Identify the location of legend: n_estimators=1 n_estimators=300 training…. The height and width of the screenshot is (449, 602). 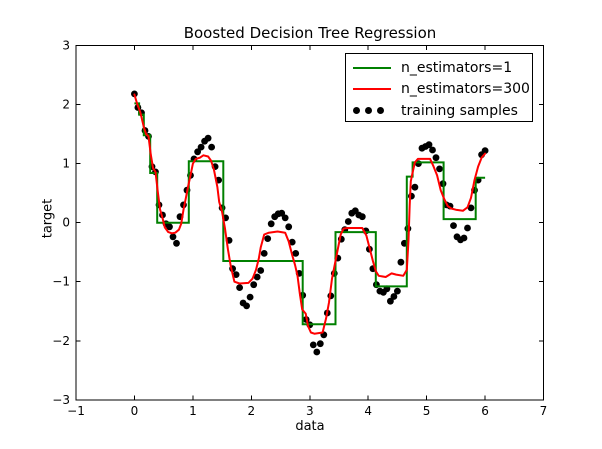
(439, 87).